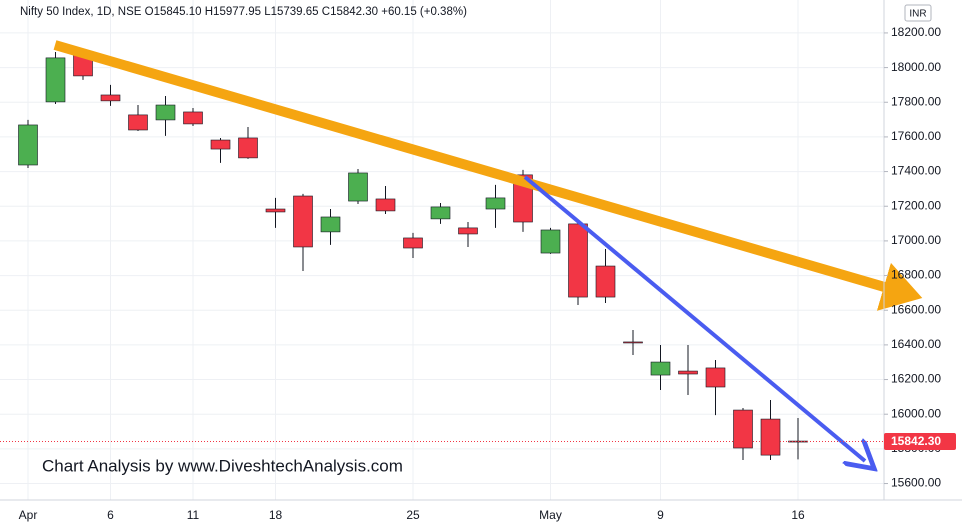  I want to click on y-tick-label: 18000.00, so click(916, 67).